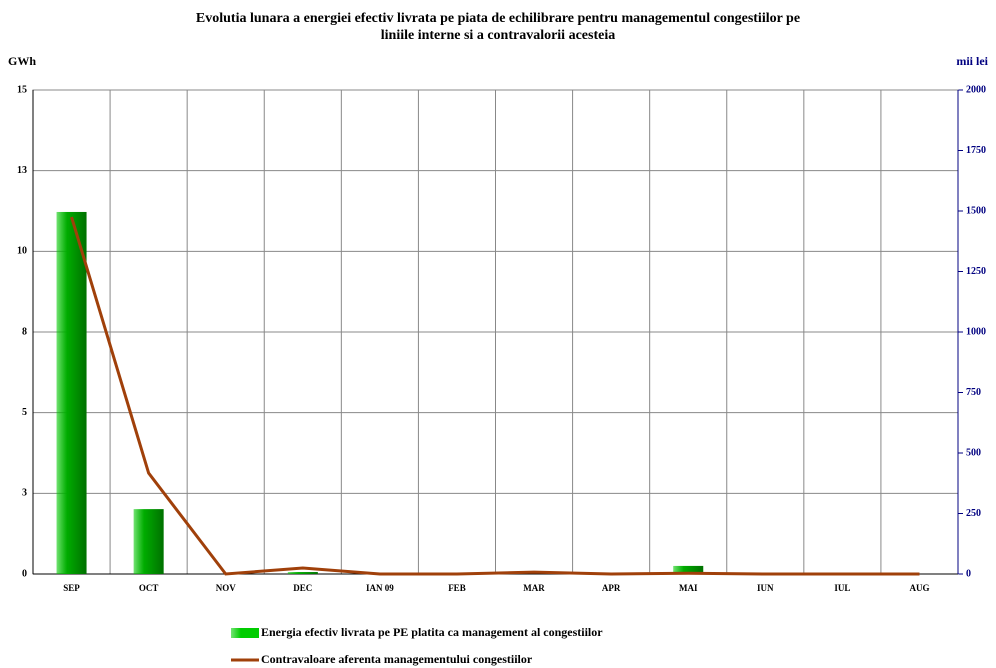 The height and width of the screenshot is (668, 996). Describe the element at coordinates (534, 588) in the screenshot. I see `x-tick-label: MAR` at that location.